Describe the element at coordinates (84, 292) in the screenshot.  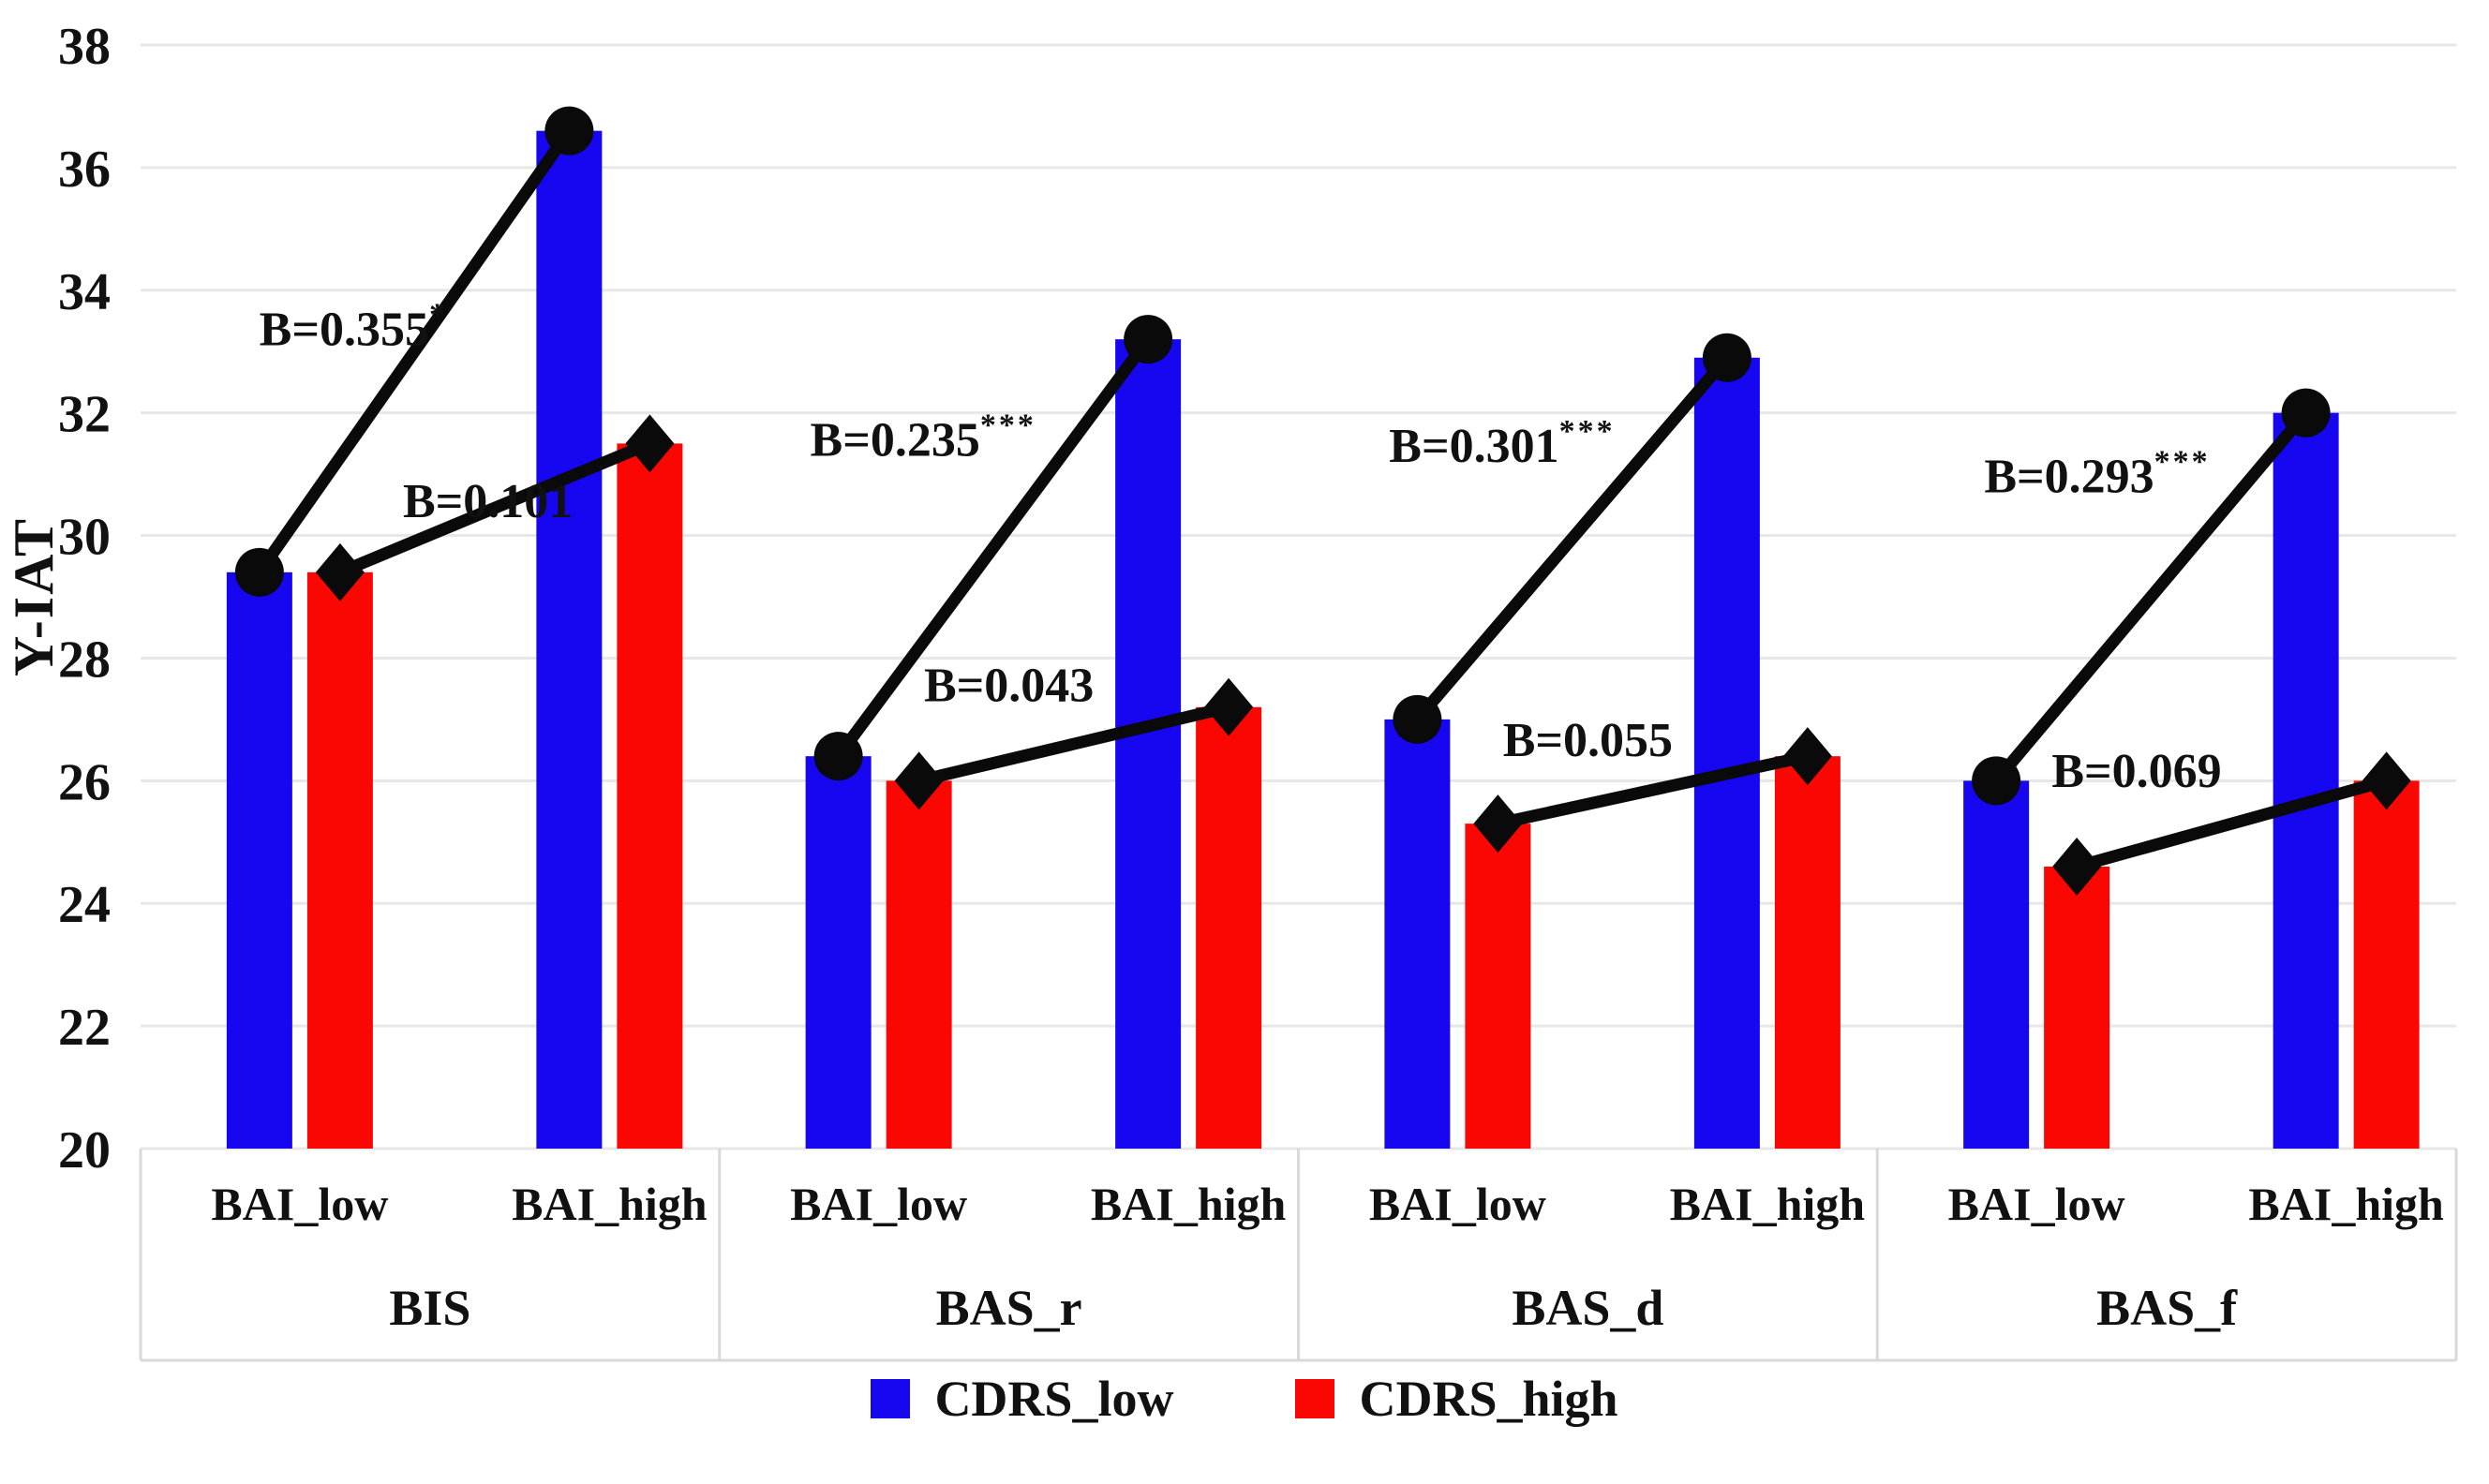
I see `y-tick-label: 34` at that location.